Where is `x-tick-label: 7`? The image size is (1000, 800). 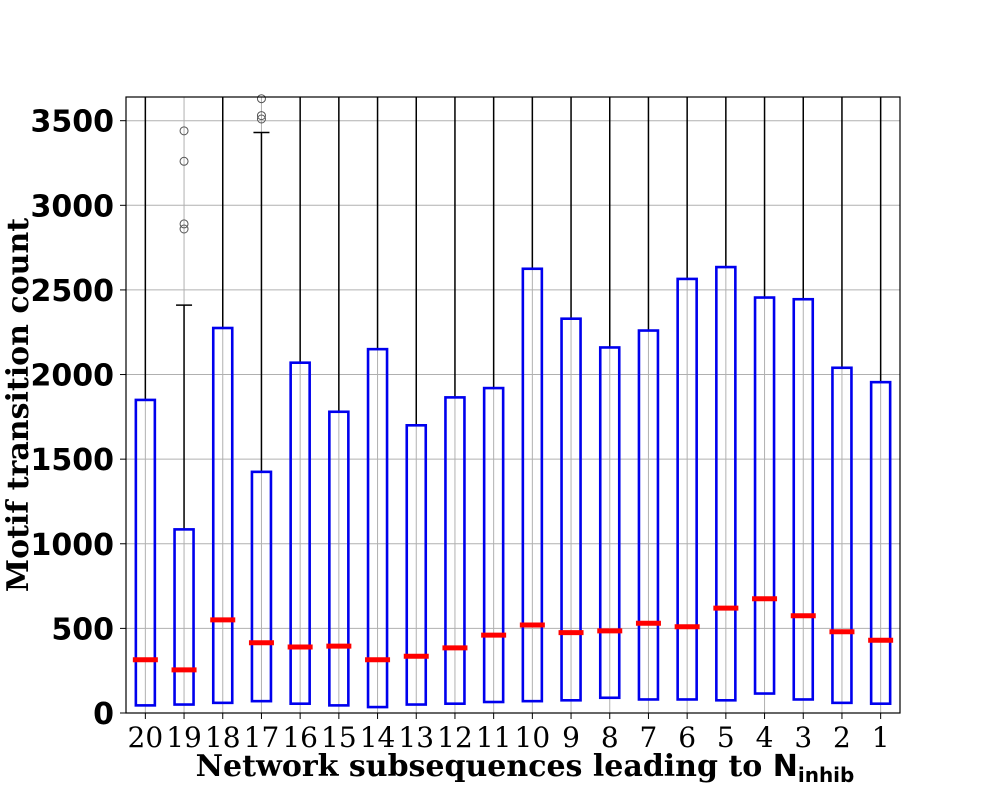
x-tick-label: 7 is located at coordinates (649, 737).